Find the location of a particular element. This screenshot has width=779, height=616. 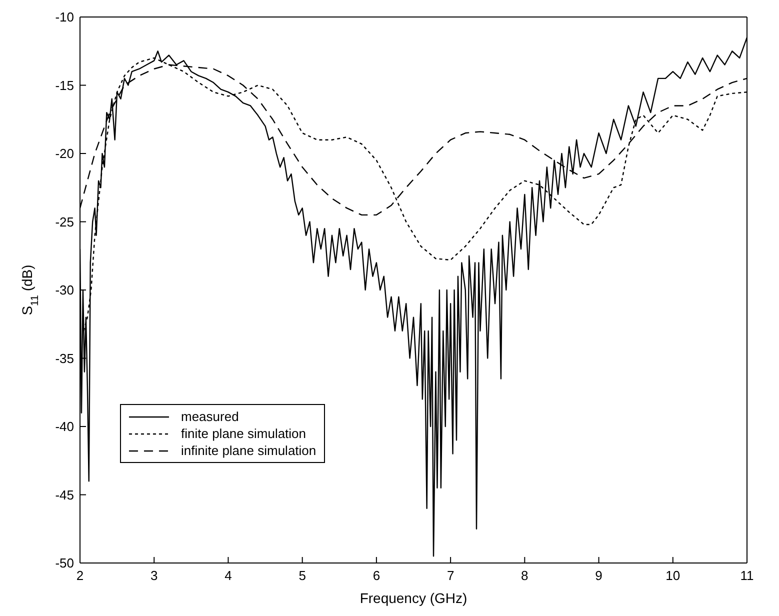

y-tick-label: -25 is located at coordinates (64, 222).